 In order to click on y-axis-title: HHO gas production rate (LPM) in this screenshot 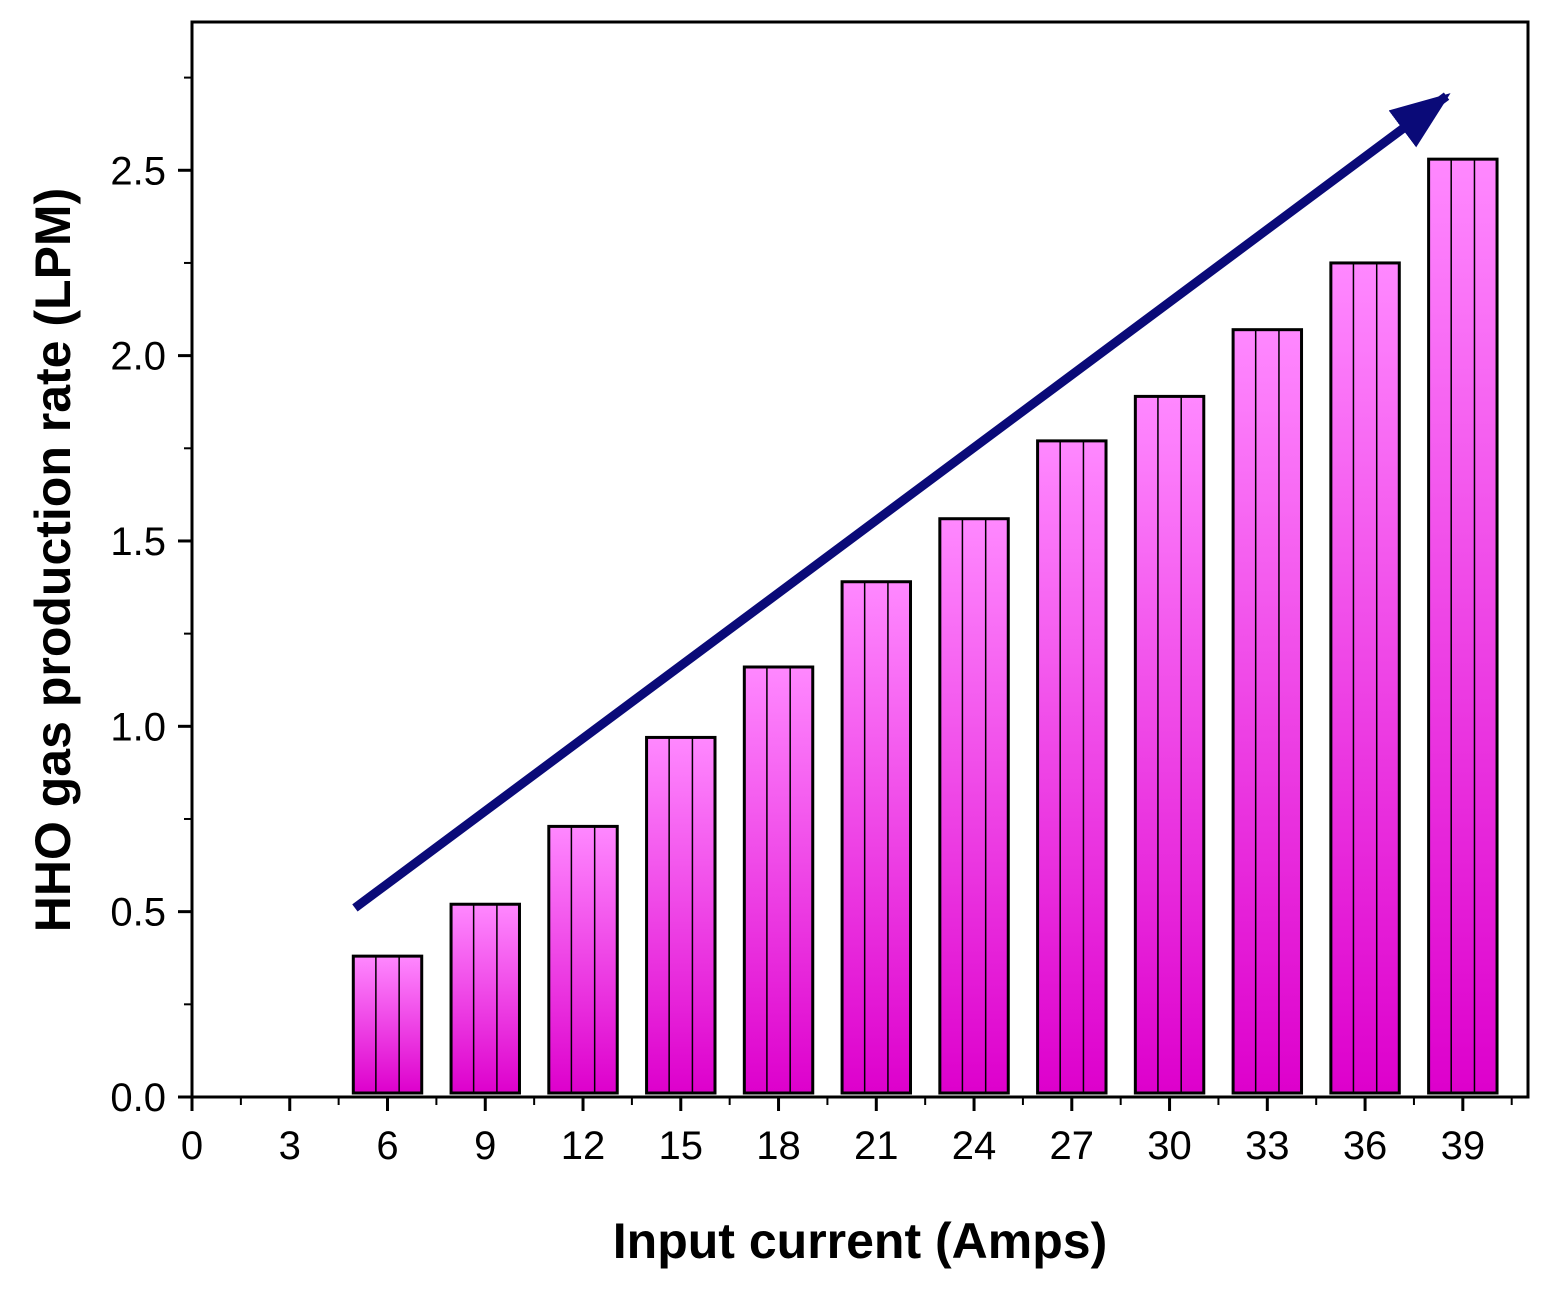, I will do `click(53, 560)`.